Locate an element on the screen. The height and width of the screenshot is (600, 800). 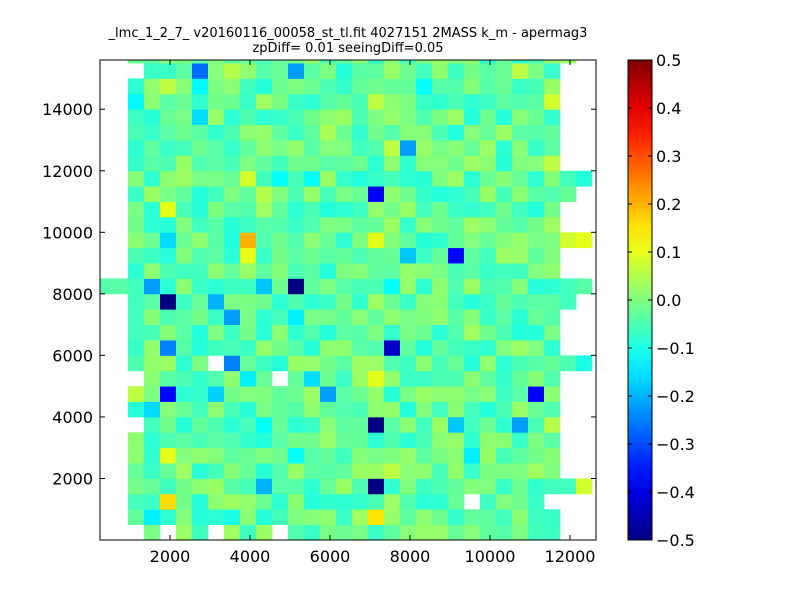
y-tick-label: 14000 is located at coordinates (67, 109).